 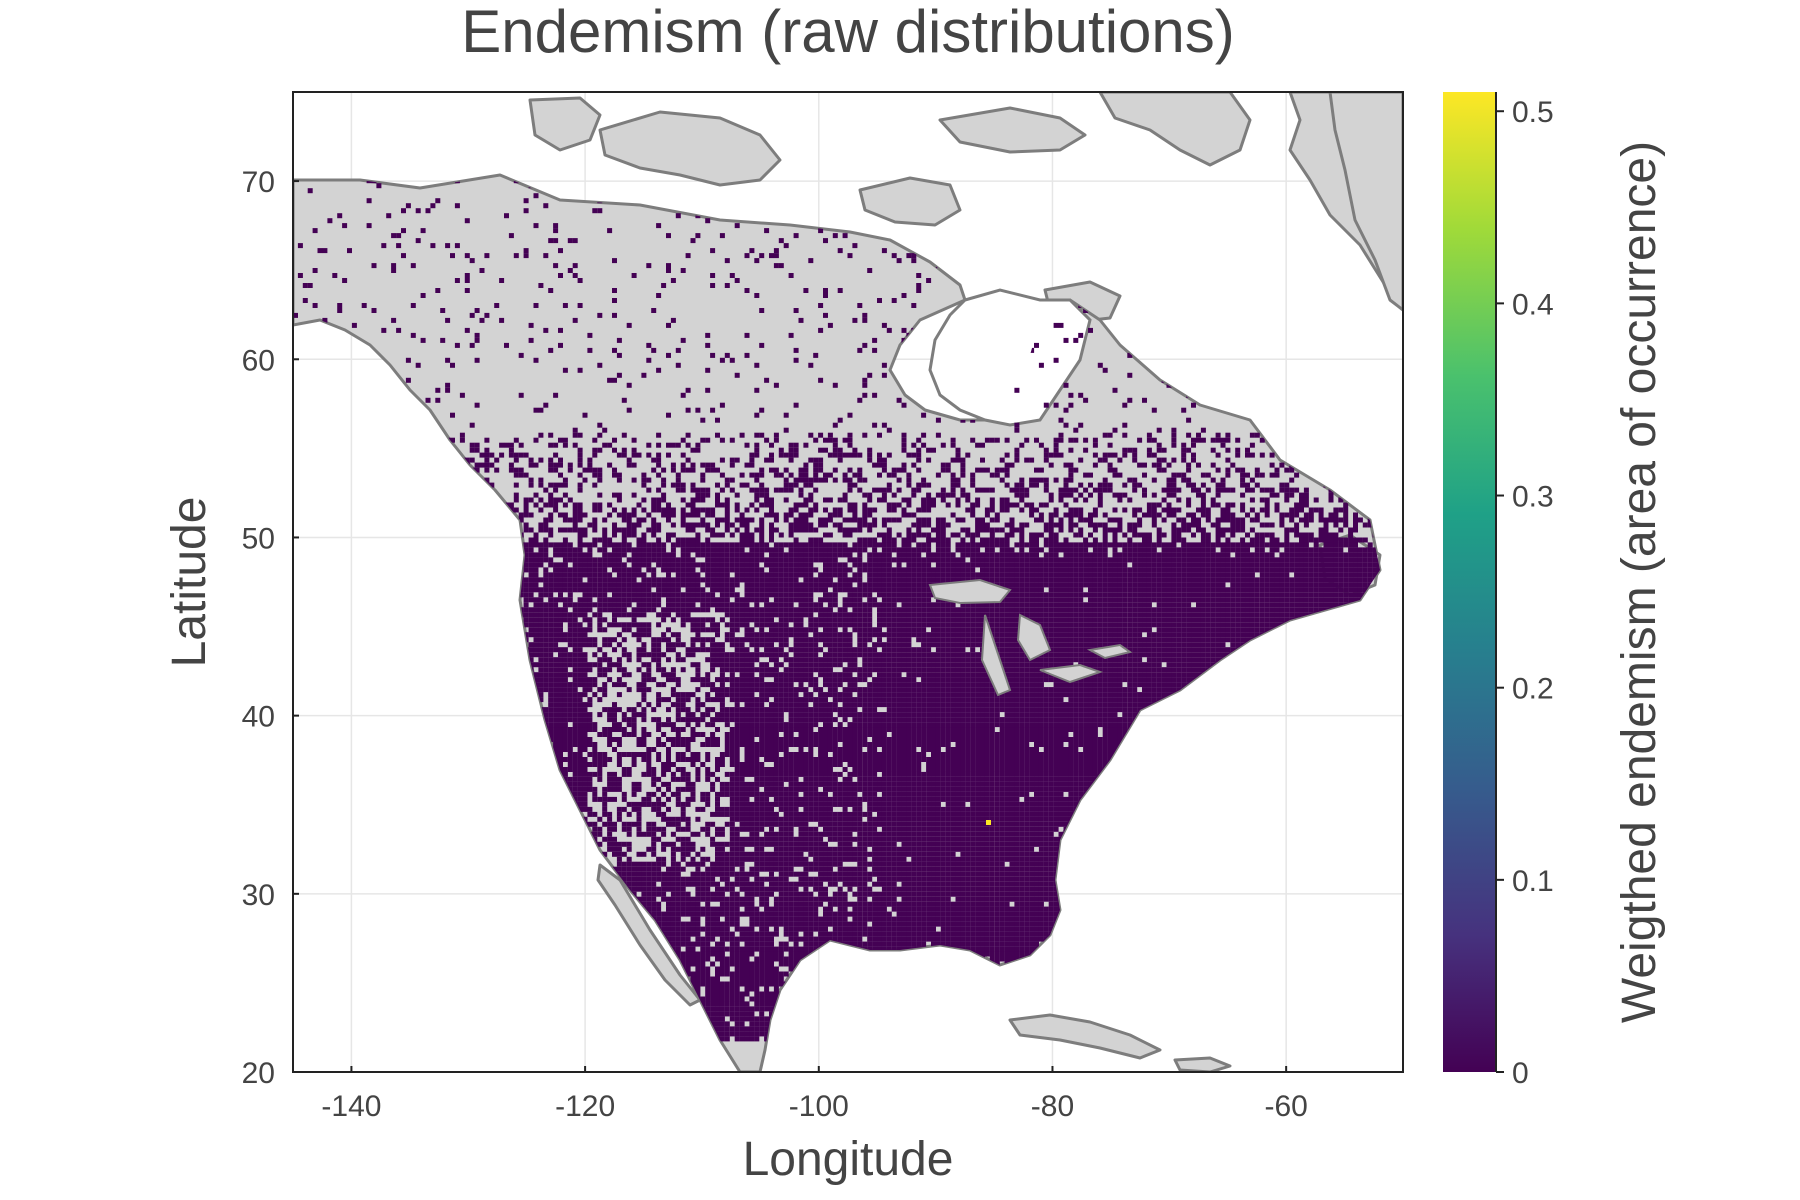 I want to click on arctic-island-banks, so click(x=565, y=124).